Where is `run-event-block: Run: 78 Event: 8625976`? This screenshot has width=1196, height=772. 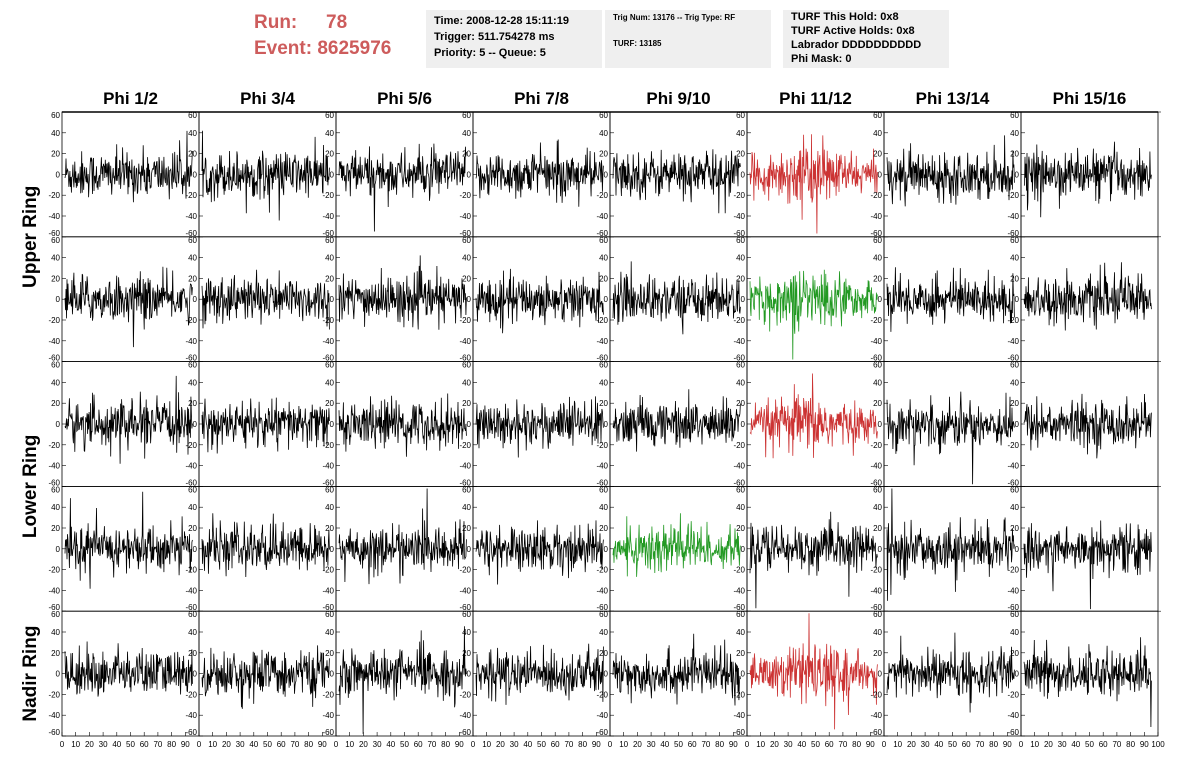
run-event-block: Run: 78 Event: 8625976 is located at coordinates (322, 36).